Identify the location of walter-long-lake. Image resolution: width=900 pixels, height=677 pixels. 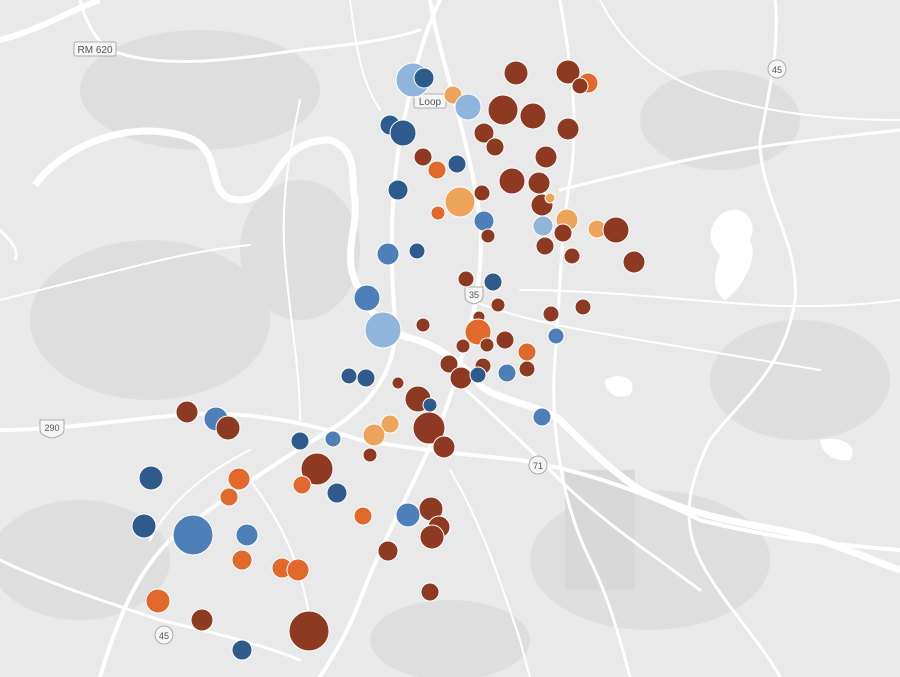
(731, 254).